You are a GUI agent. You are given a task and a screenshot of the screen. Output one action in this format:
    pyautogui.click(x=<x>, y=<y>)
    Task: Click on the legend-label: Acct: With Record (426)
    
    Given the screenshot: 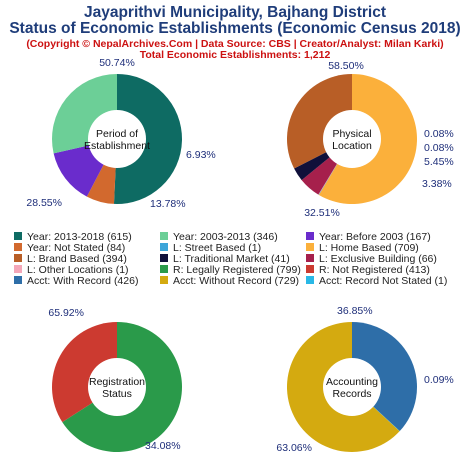 What is the action you would take?
    pyautogui.click(x=83, y=281)
    